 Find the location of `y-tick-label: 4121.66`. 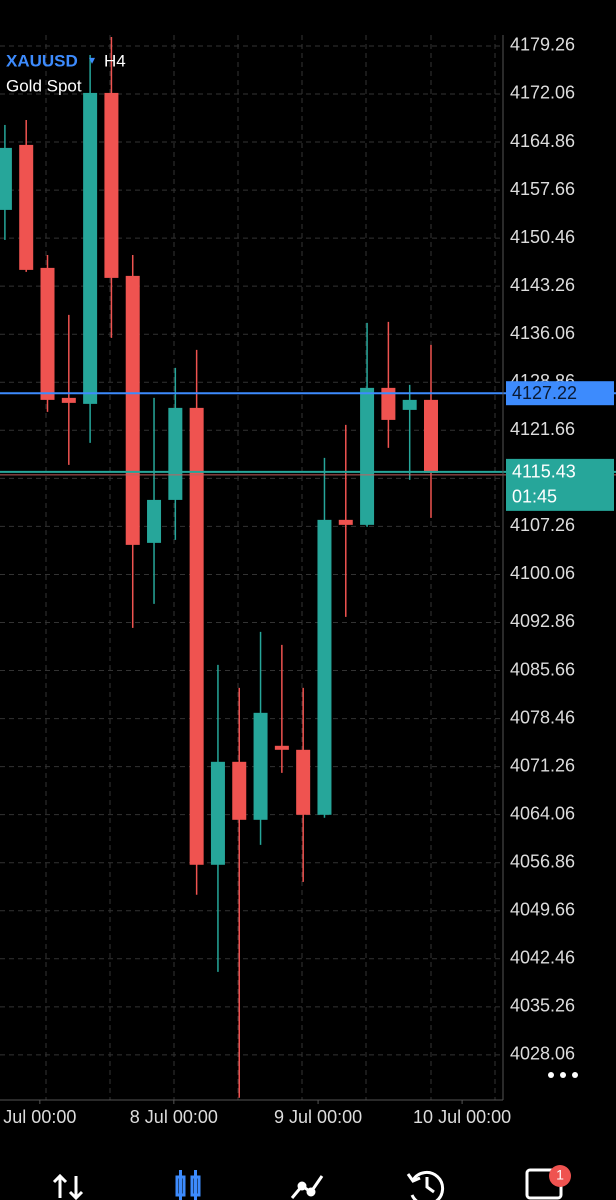

y-tick-label: 4121.66 is located at coordinates (542, 429).